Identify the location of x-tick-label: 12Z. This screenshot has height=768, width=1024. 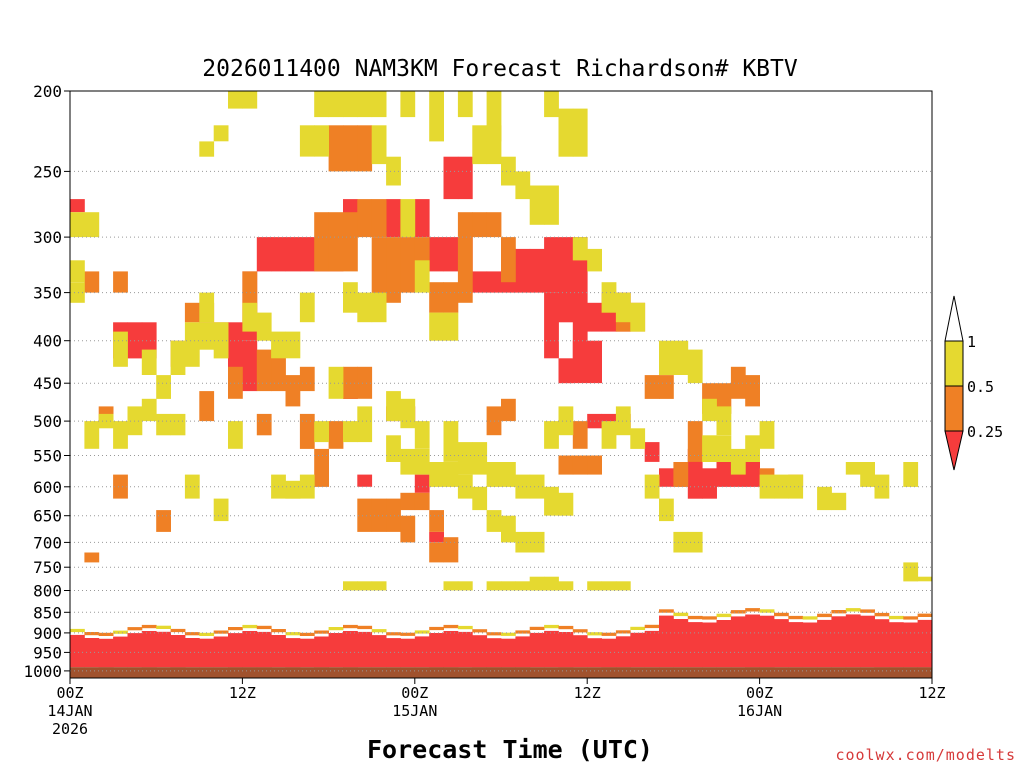
(242, 693).